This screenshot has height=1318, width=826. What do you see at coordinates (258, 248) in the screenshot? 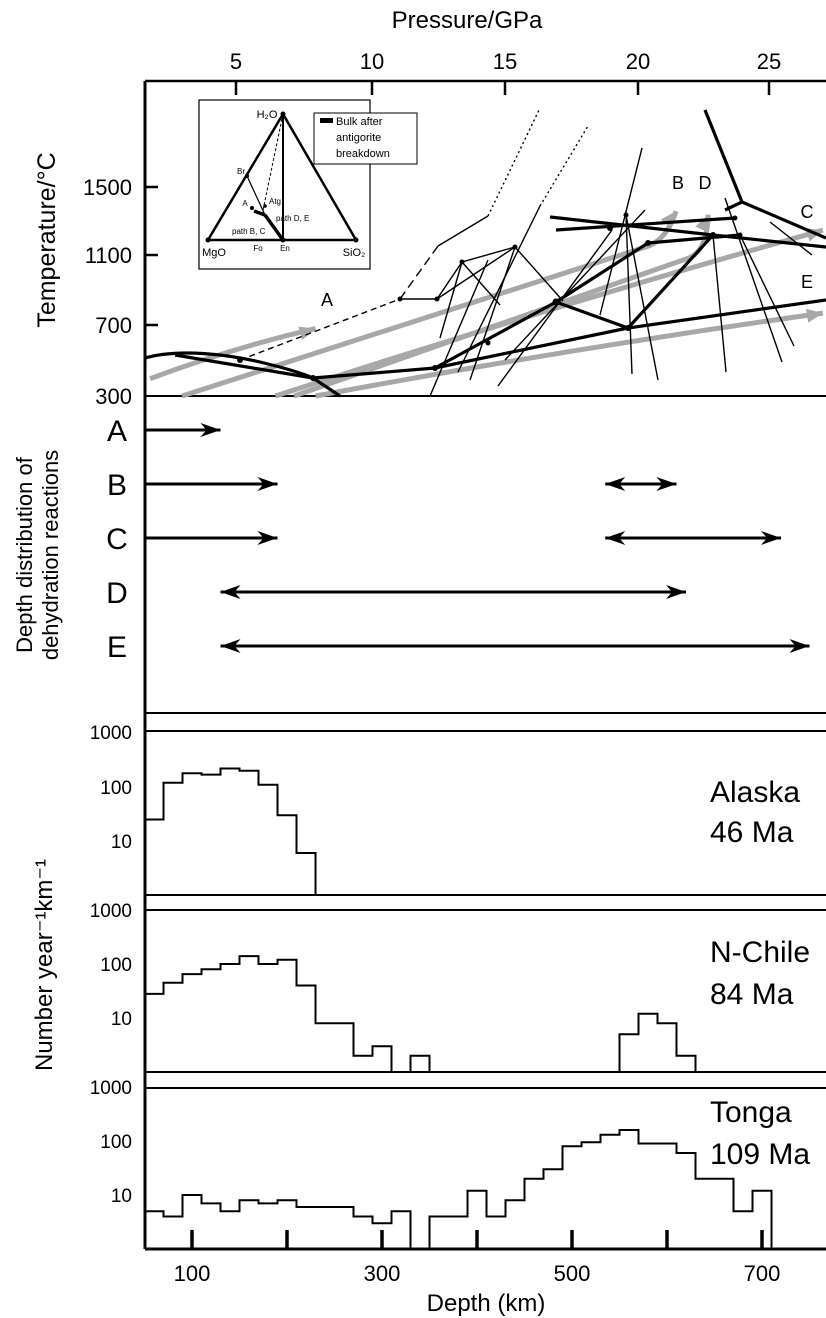
I see `inset-fo-label: Fo` at bounding box center [258, 248].